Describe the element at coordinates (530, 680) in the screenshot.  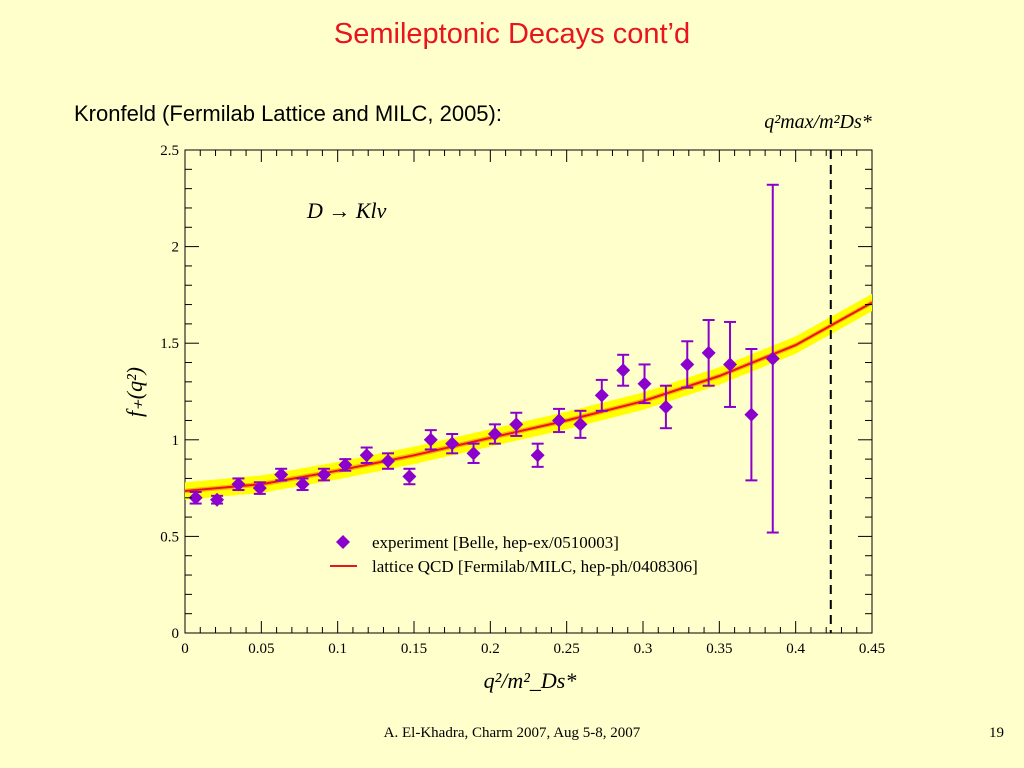
I see `x-axis-label: q²/m²_Ds*` at that location.